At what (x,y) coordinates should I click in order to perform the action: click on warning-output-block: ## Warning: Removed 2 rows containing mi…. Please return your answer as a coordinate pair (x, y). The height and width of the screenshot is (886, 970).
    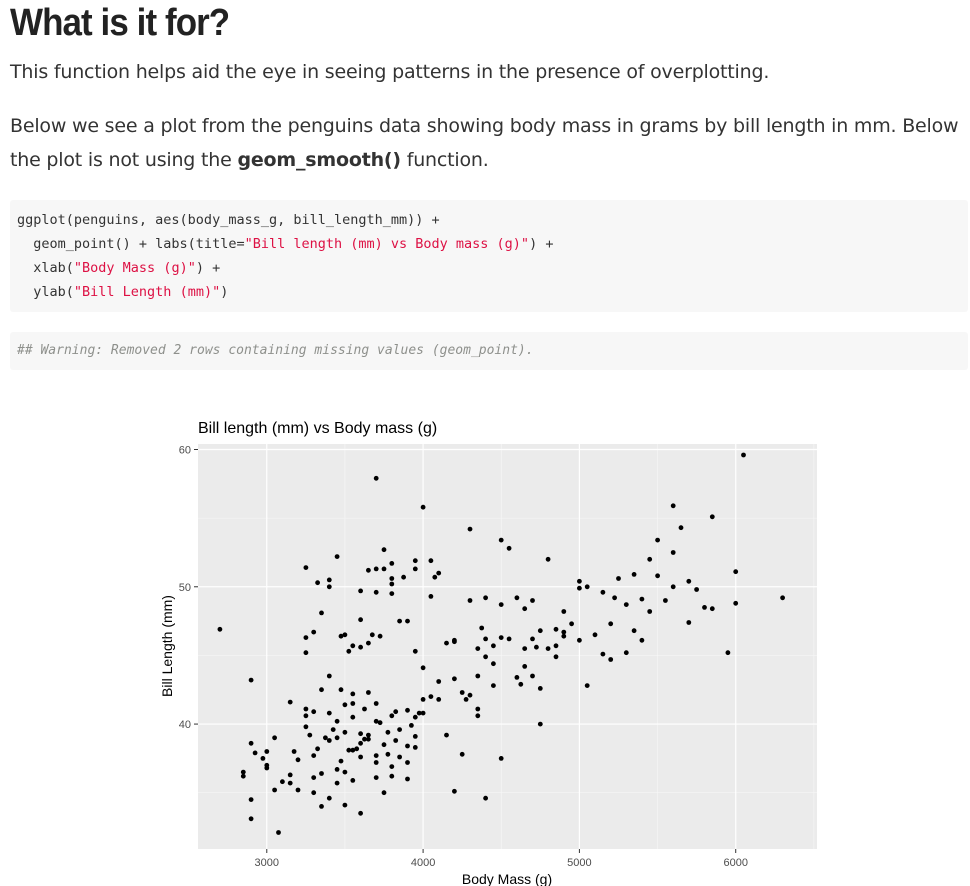
    Looking at the image, I should click on (489, 351).